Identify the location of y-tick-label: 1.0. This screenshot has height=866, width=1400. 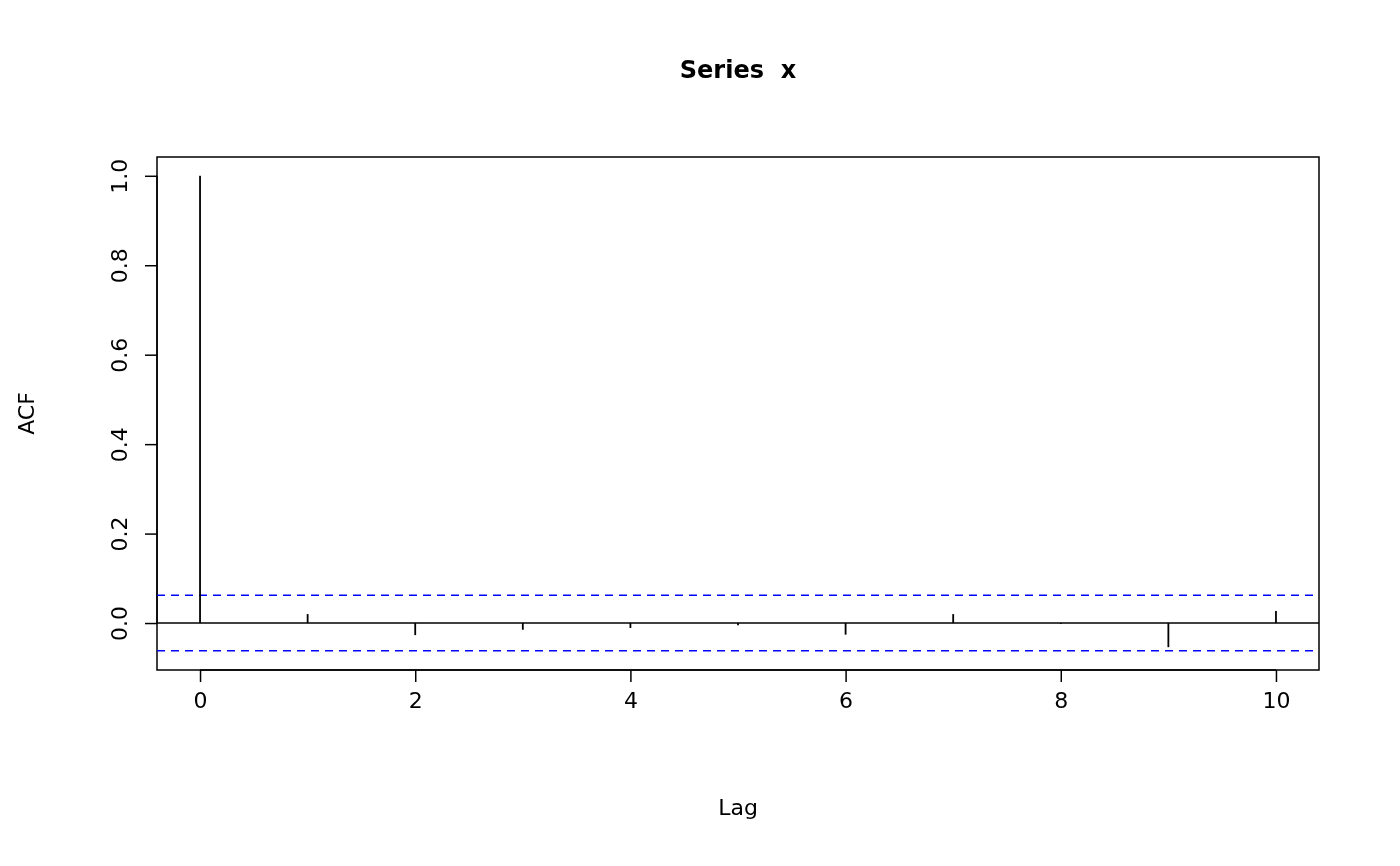
(119, 176).